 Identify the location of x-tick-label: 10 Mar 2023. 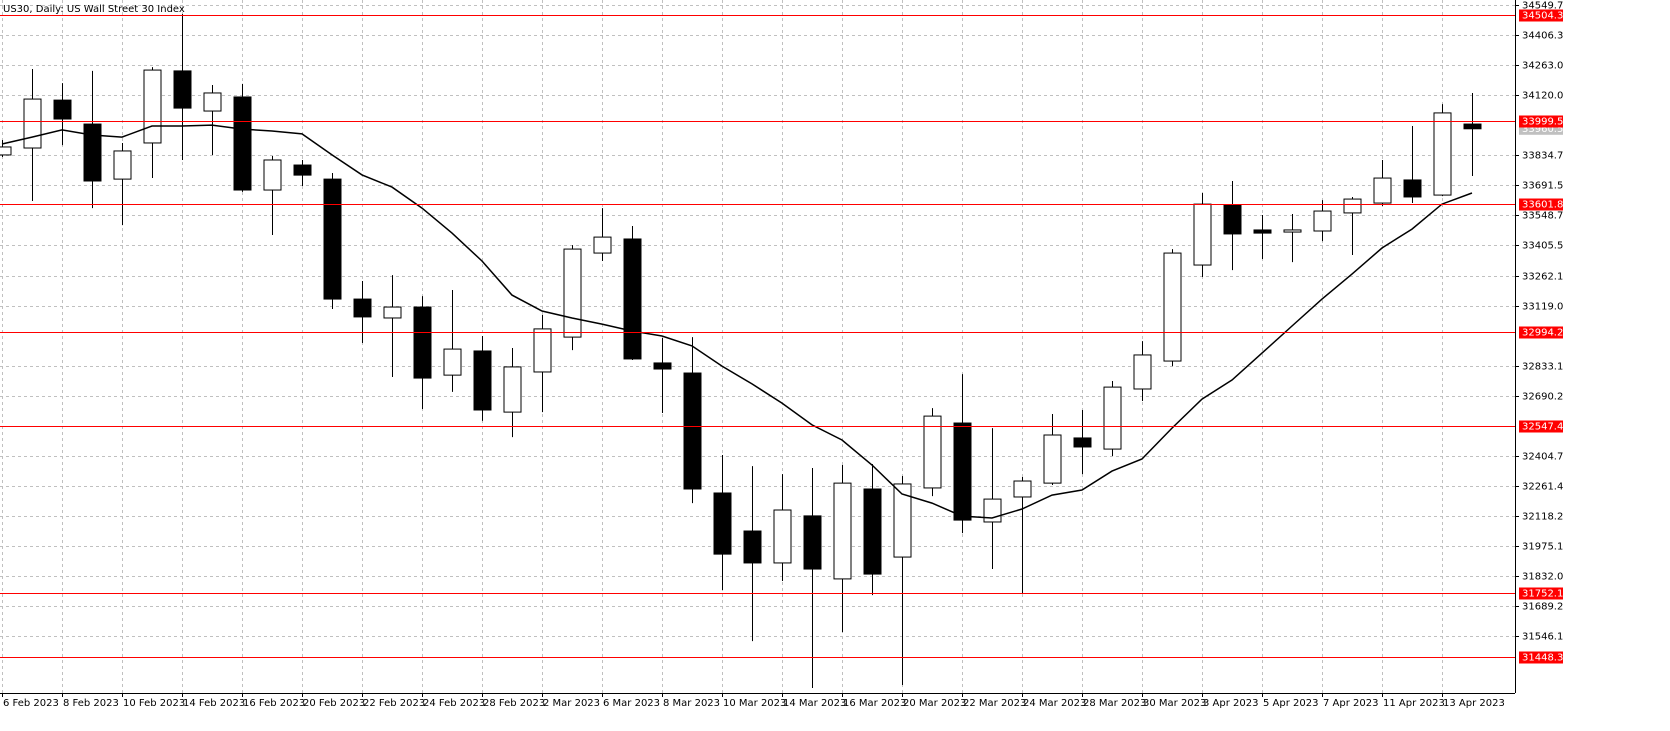
(754, 703).